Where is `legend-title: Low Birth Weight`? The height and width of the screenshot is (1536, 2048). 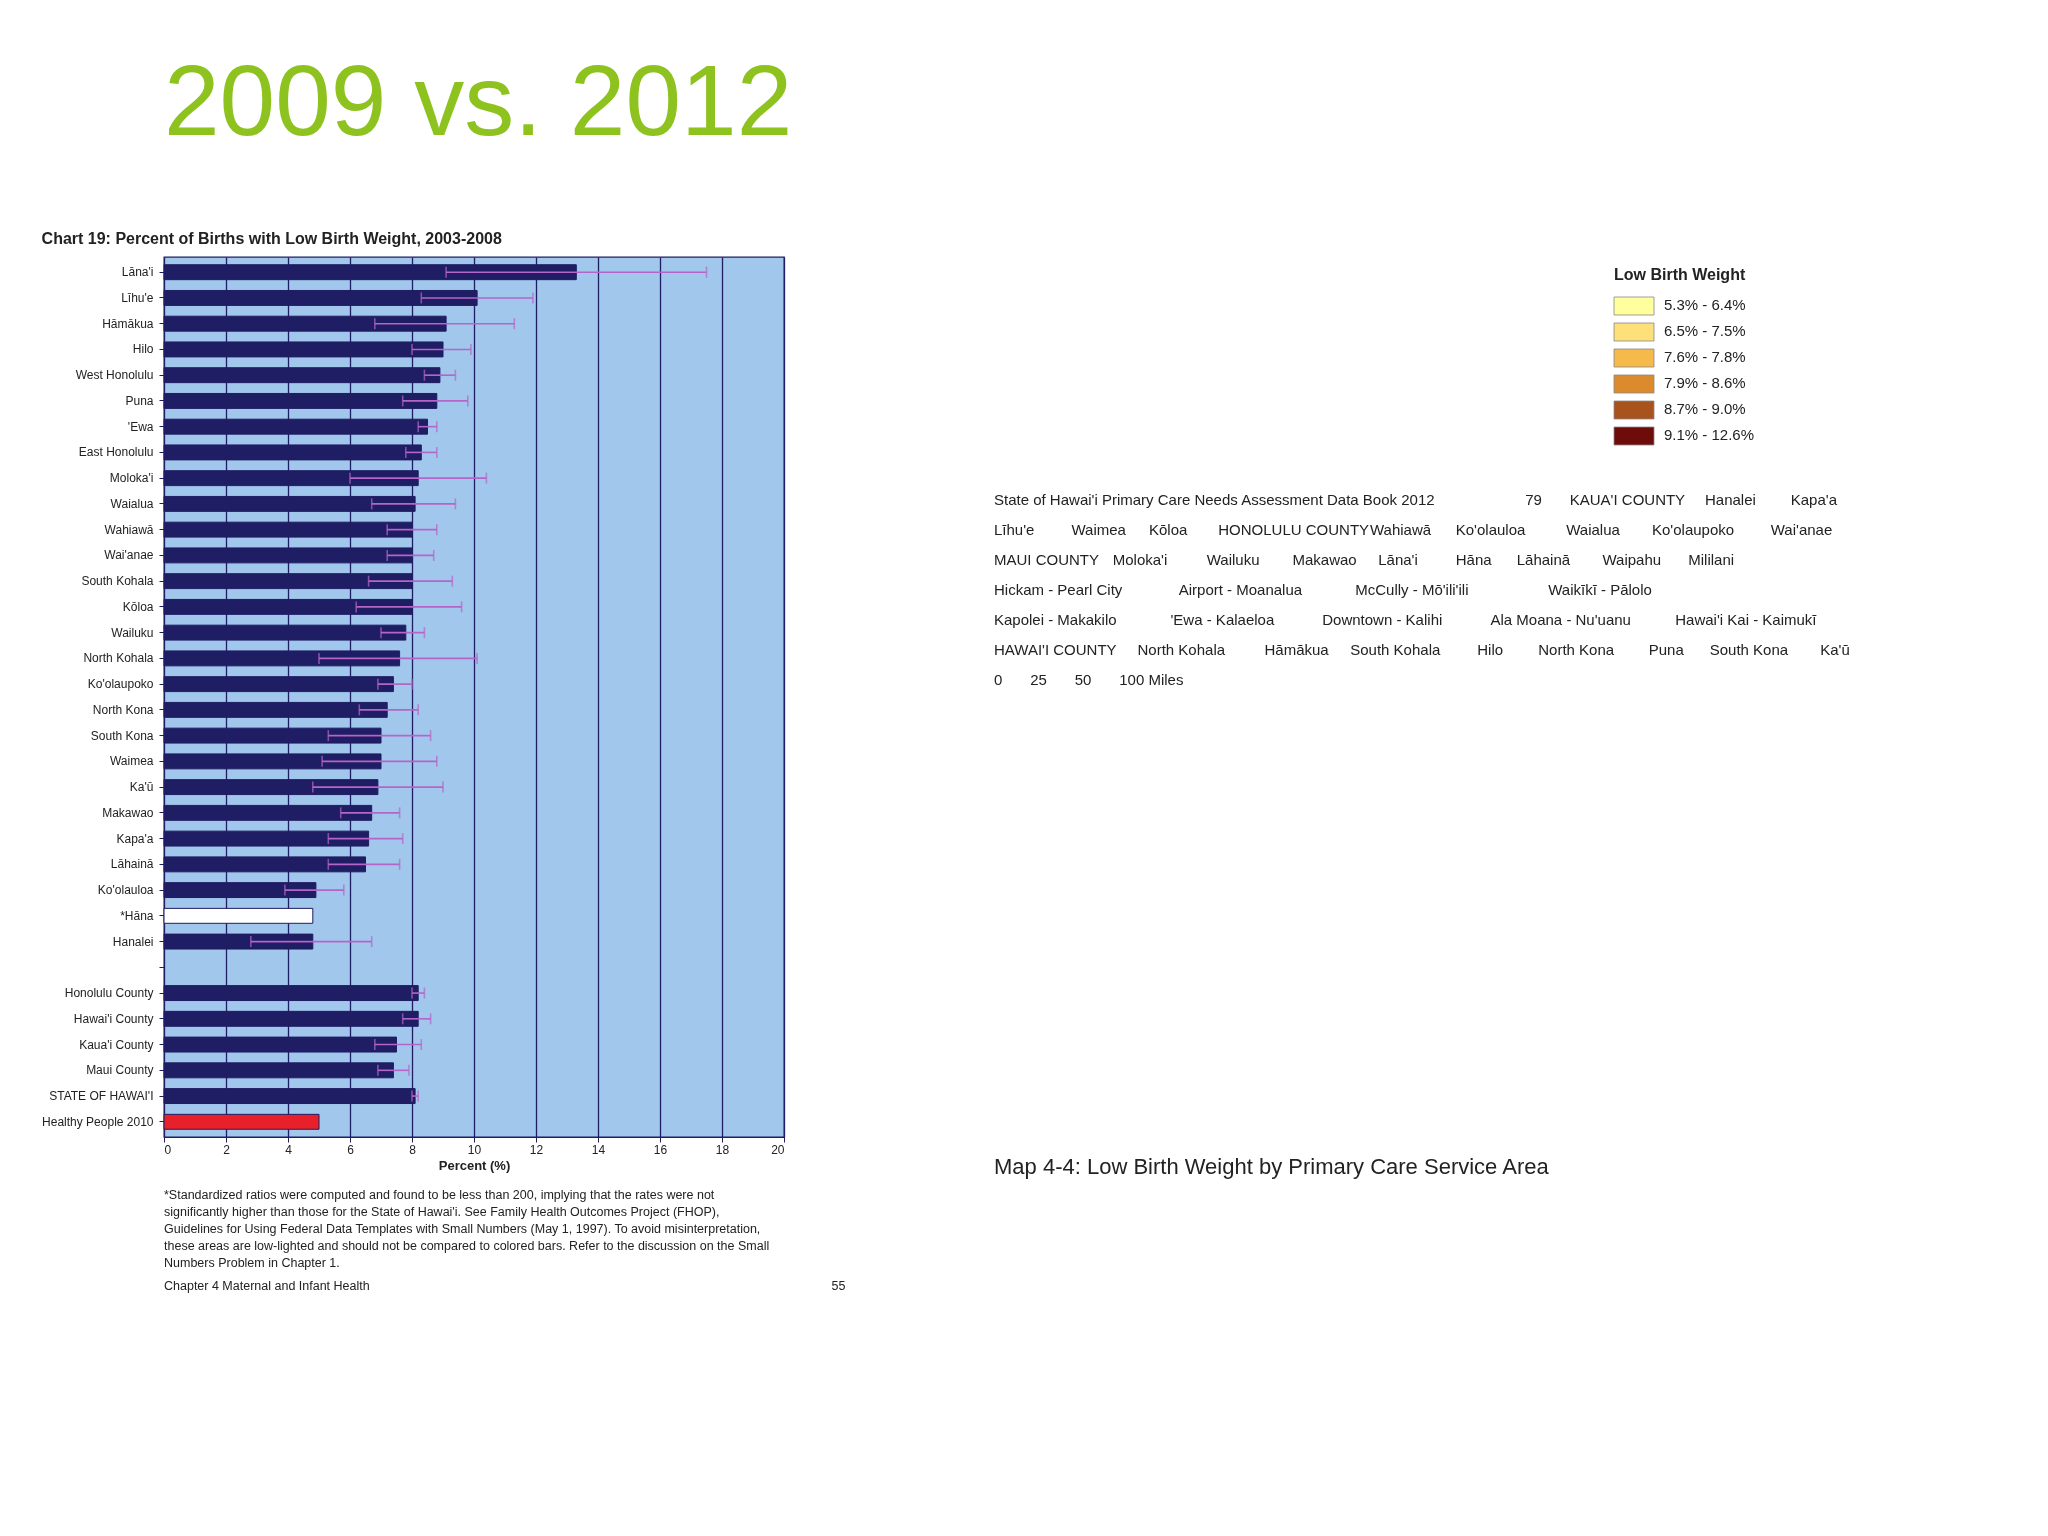 legend-title: Low Birth Weight is located at coordinates (1680, 274).